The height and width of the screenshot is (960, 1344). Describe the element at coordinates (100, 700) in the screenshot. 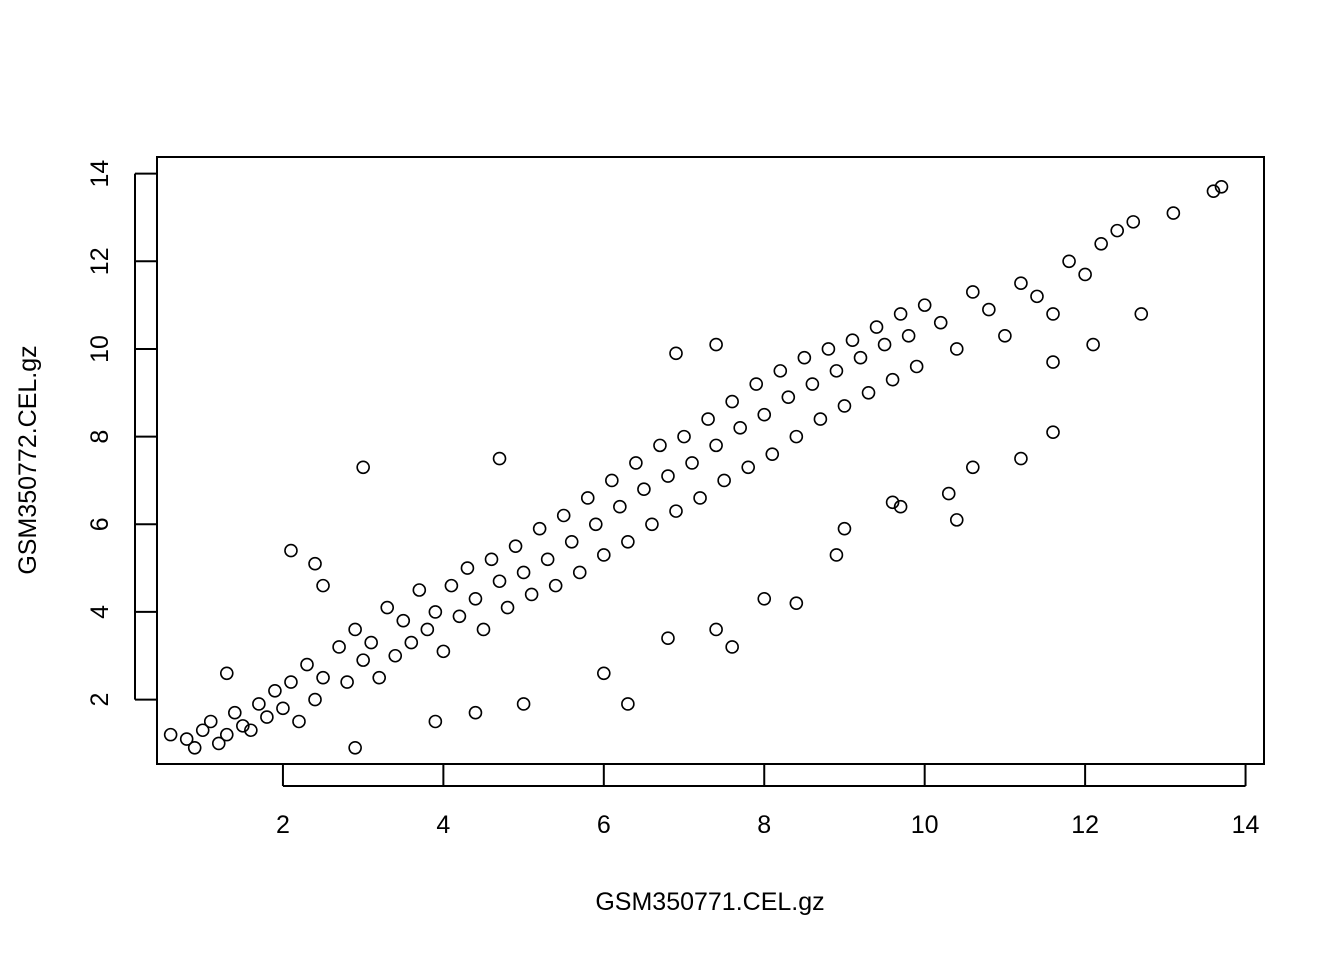

I see `y-tick-label: 2` at that location.